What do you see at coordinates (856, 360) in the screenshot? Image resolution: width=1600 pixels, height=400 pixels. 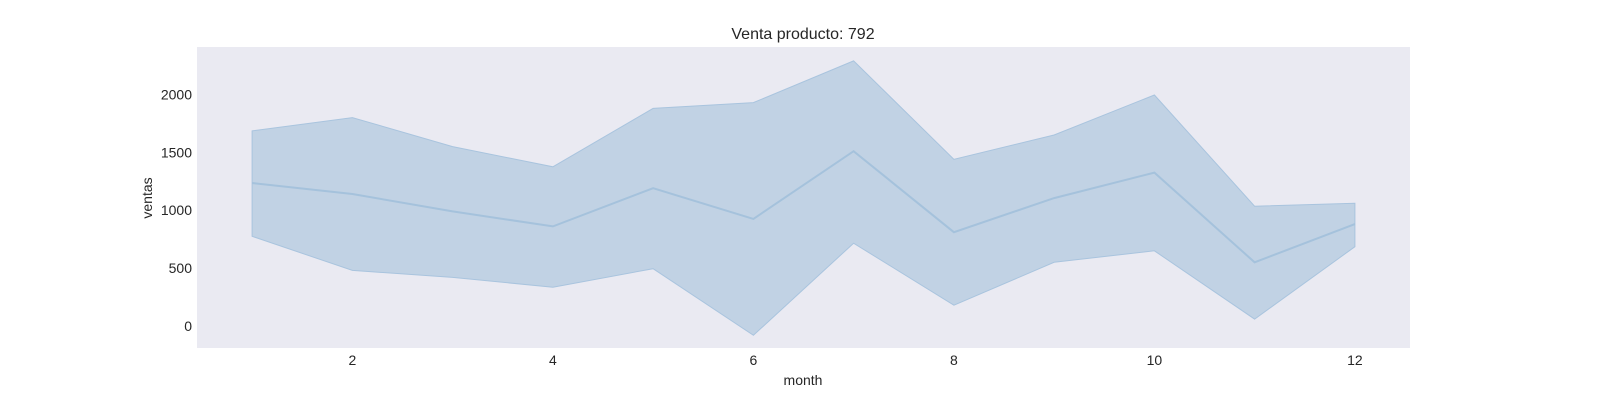 I see `x-axis-ticks: 2 4 6 8 10 12` at bounding box center [856, 360].